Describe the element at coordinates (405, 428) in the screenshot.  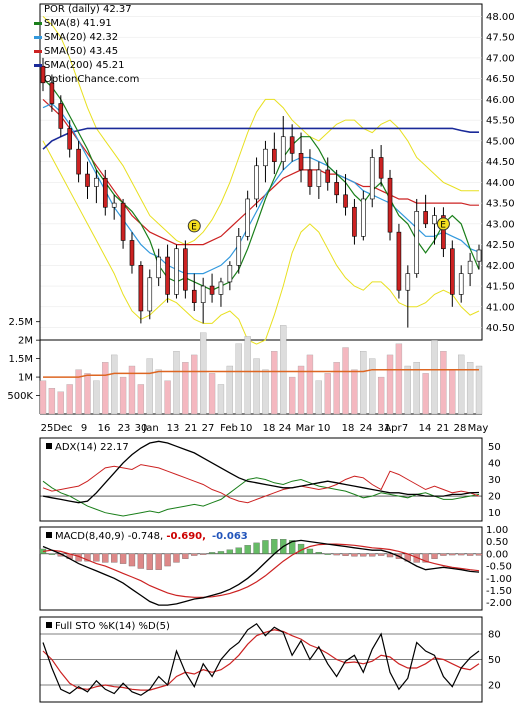
I see `date-label: 7` at that location.